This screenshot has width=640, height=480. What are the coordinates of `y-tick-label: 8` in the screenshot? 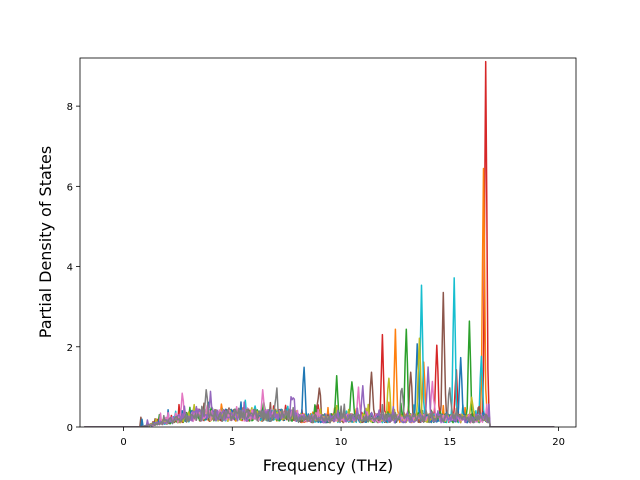 It's located at (70, 107).